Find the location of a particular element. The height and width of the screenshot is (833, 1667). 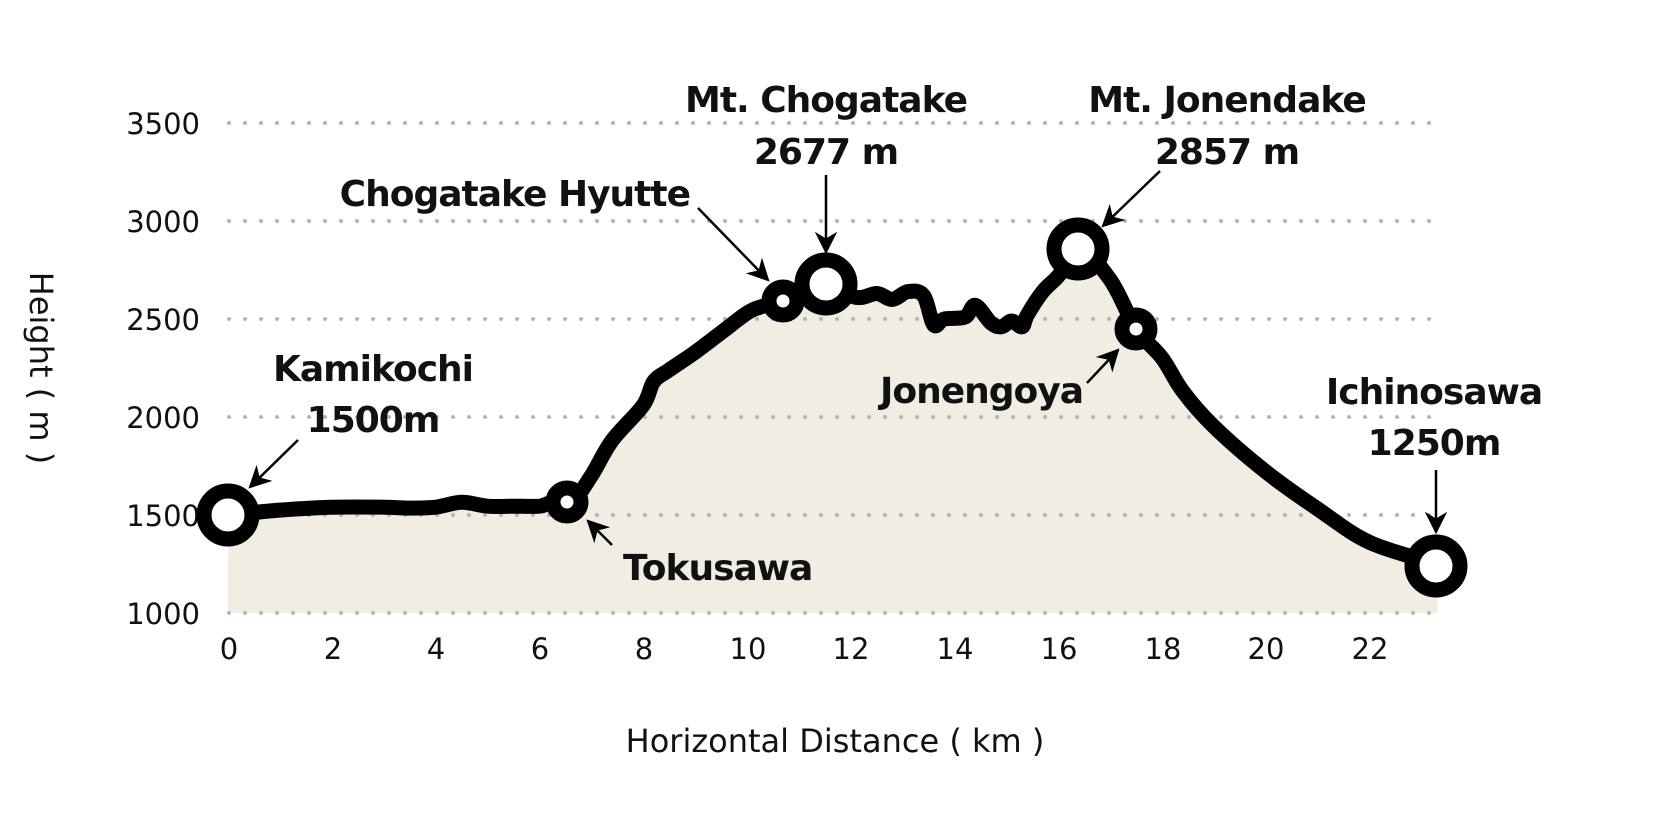

marker-chogatake-hyutte is located at coordinates (783, 301).